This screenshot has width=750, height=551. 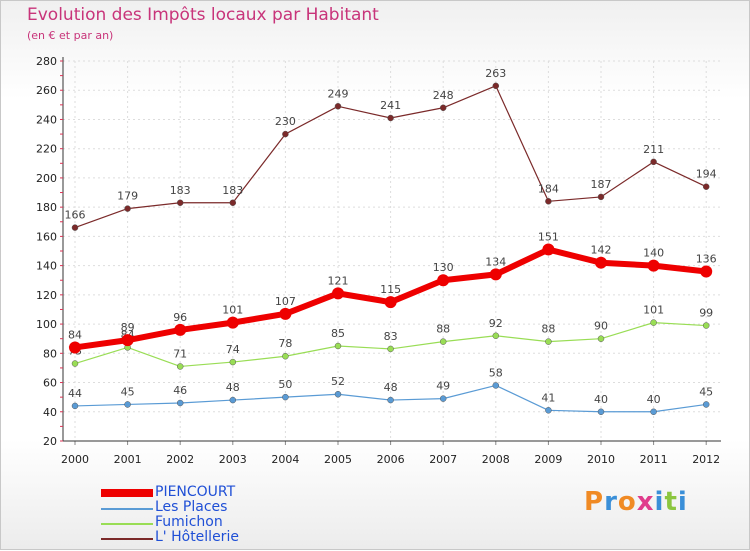 I want to click on x-tick-label: 2011, so click(x=654, y=459).